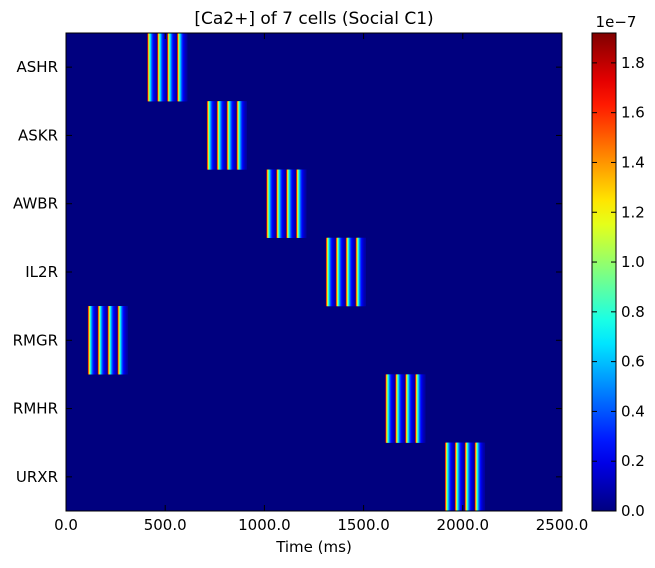 This screenshot has height=568, width=655. I want to click on heat-row-il2r, so click(345, 272).